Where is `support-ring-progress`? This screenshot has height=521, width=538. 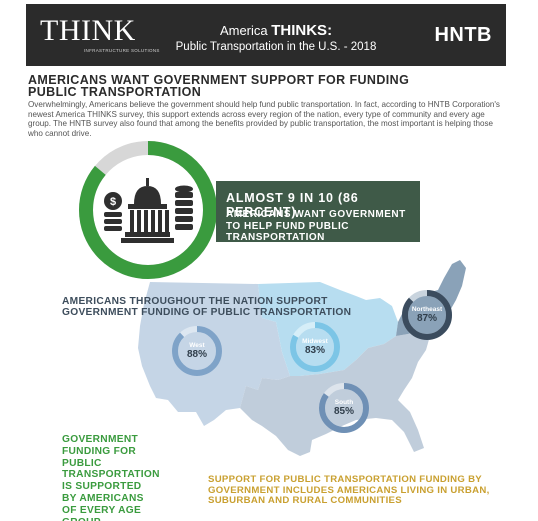
support-ring-progress is located at coordinates (148, 210).